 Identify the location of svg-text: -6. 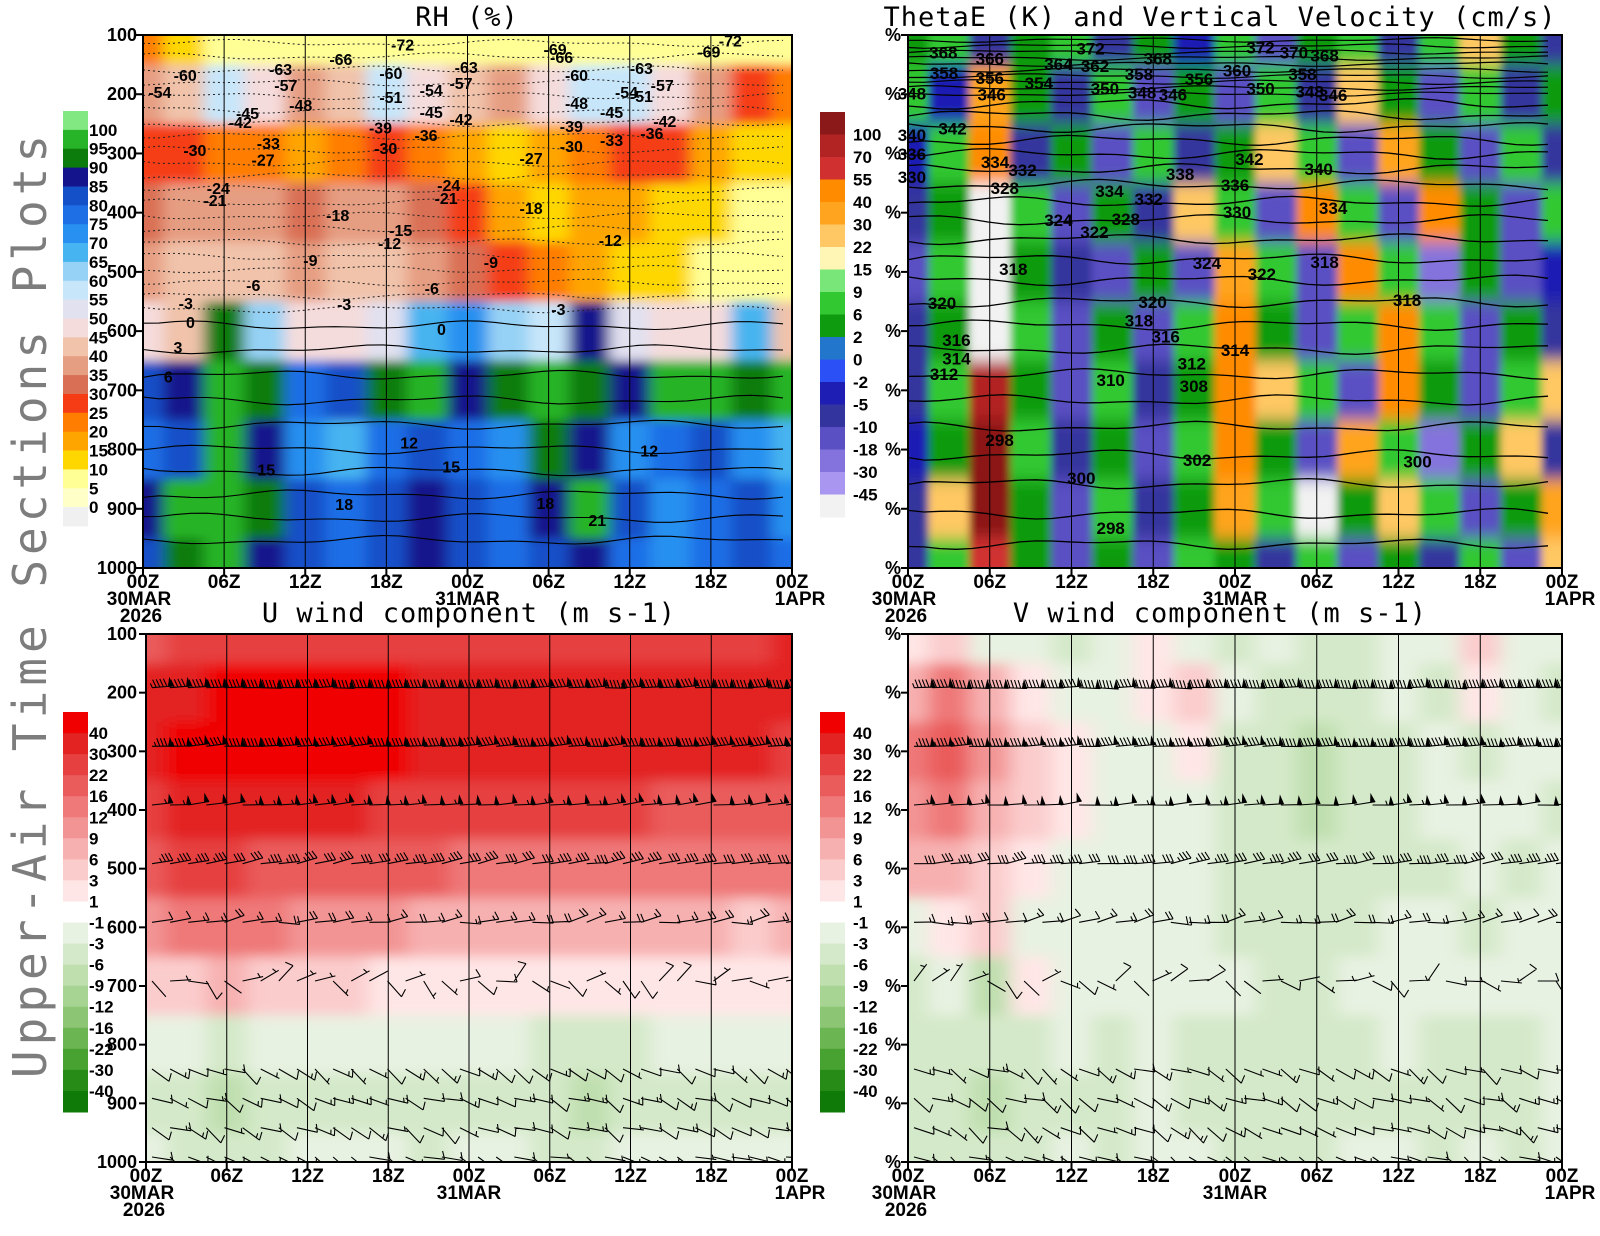
(860, 965).